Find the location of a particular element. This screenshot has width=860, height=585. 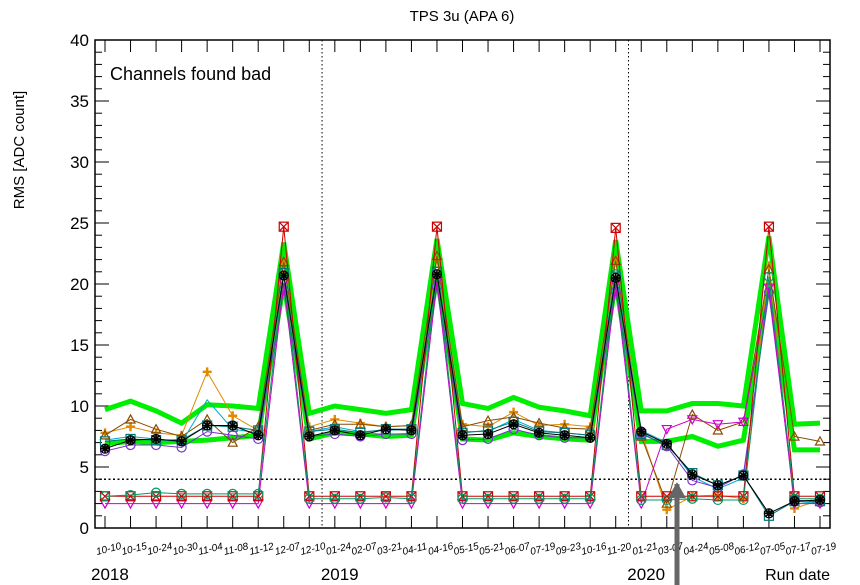

y-tick-label: 20 is located at coordinates (79, 284).